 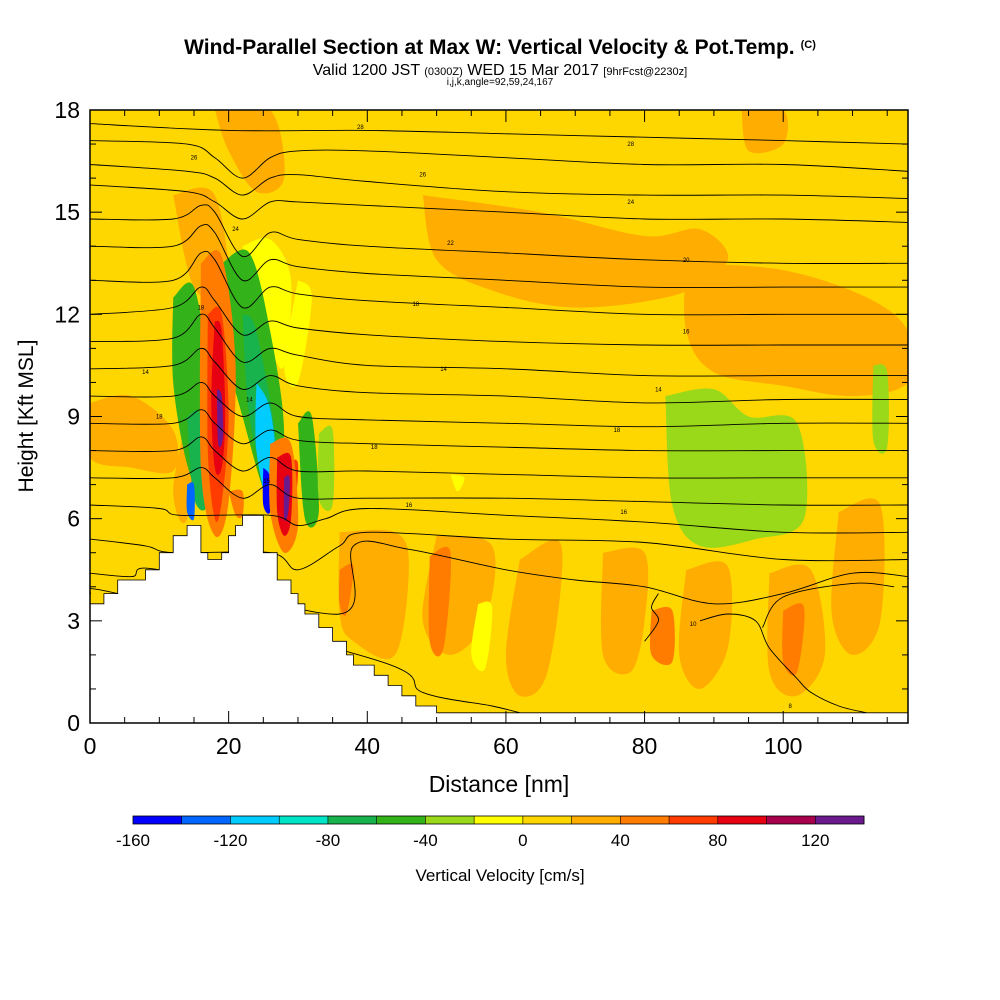 What do you see at coordinates (145, 373) in the screenshot?
I see `theta-label-12: 14` at bounding box center [145, 373].